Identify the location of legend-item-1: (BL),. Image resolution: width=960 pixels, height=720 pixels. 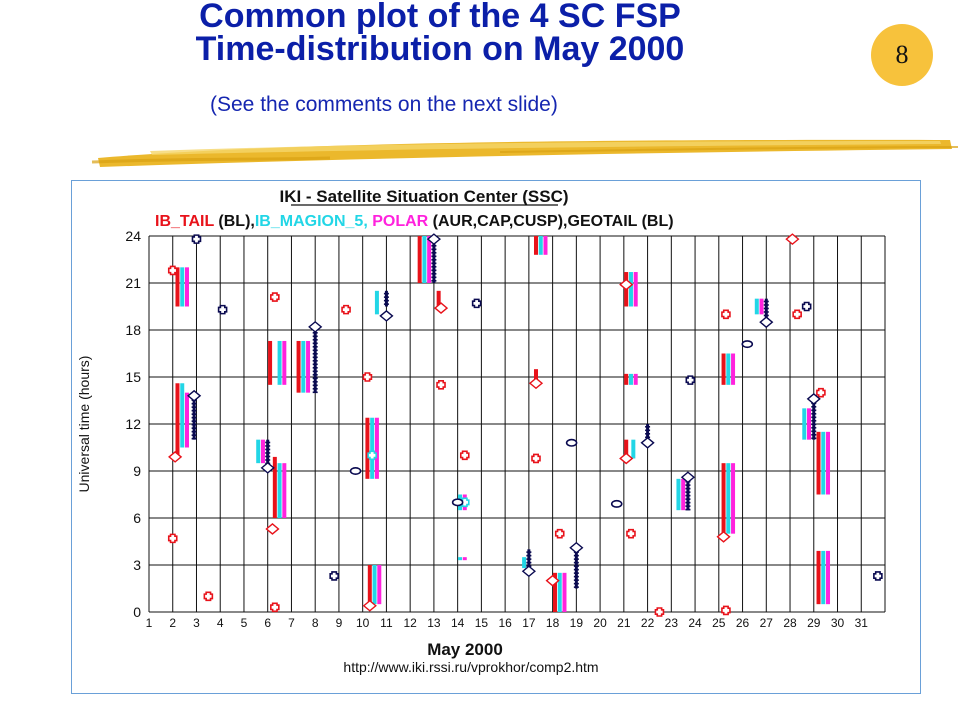
(234, 221).